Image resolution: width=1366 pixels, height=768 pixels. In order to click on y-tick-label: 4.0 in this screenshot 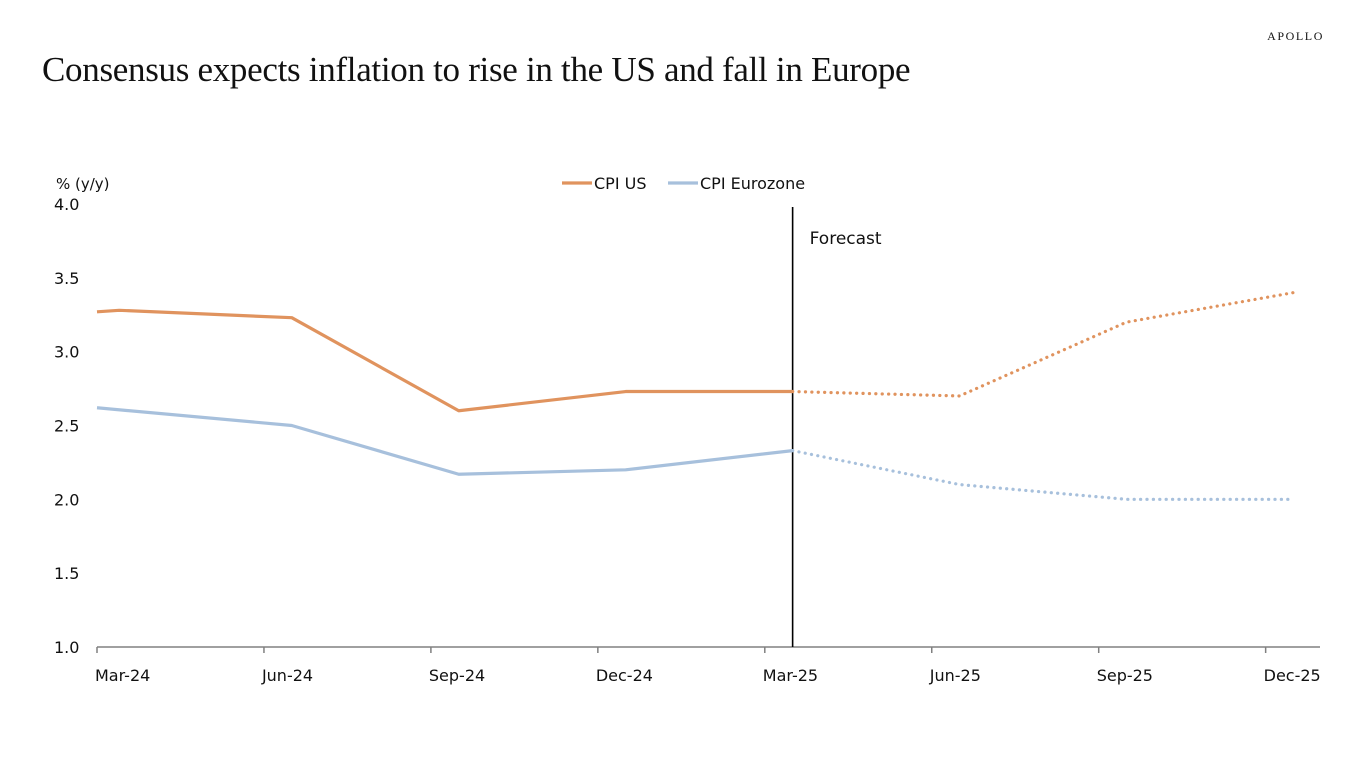, I will do `click(66, 204)`.